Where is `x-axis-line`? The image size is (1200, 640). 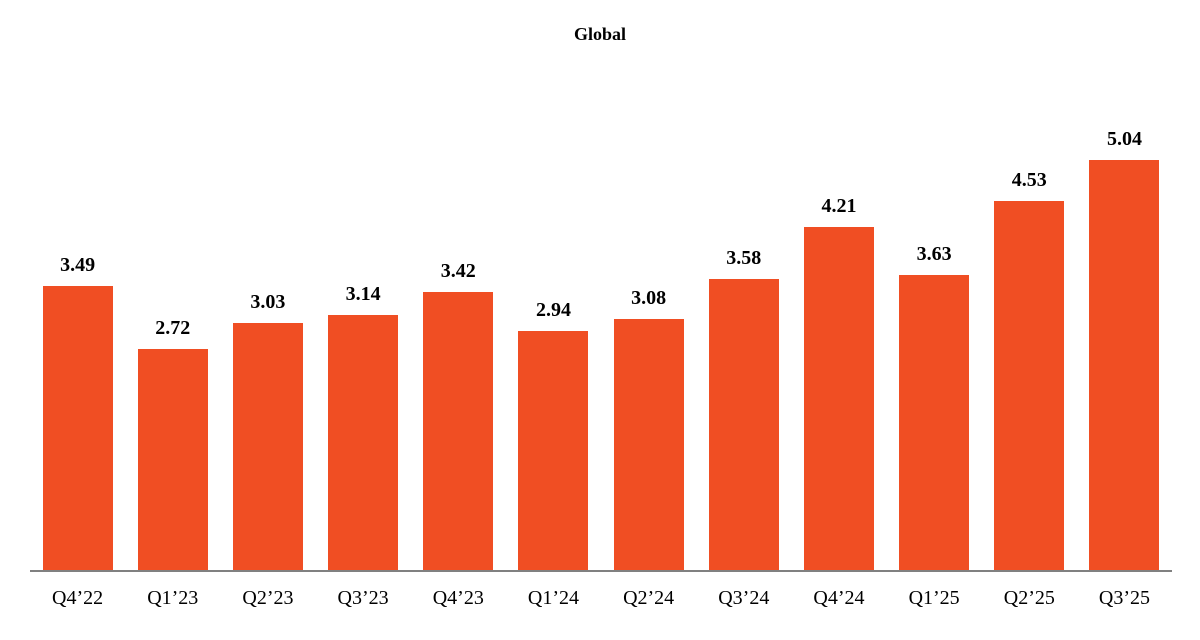 x-axis-line is located at coordinates (601, 571).